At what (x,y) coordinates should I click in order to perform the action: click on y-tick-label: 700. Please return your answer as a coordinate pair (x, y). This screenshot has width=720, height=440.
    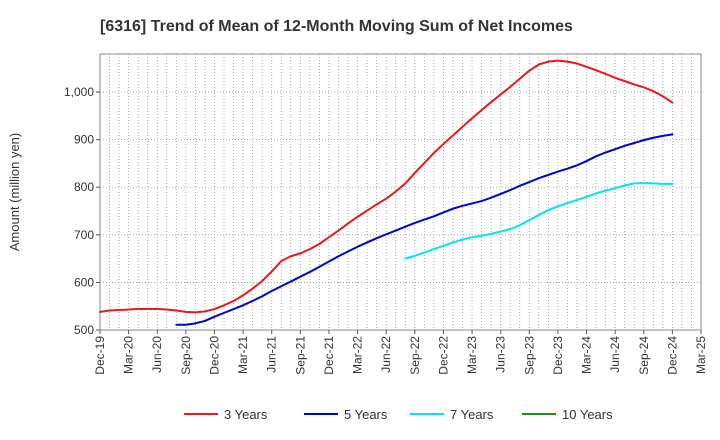
    Looking at the image, I should click on (84, 235).